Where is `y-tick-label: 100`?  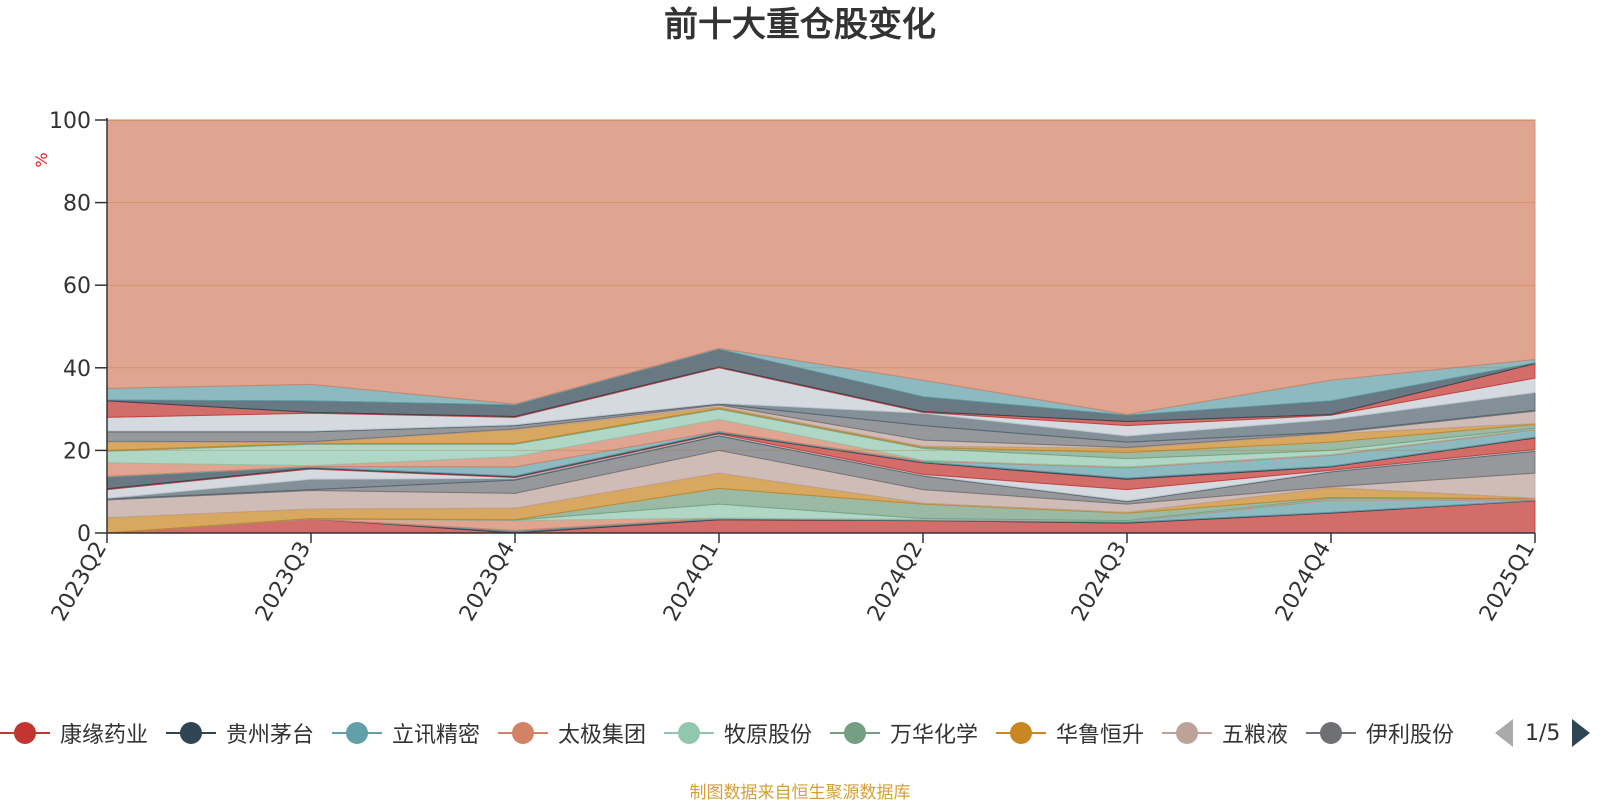
y-tick-label: 100 is located at coordinates (70, 121).